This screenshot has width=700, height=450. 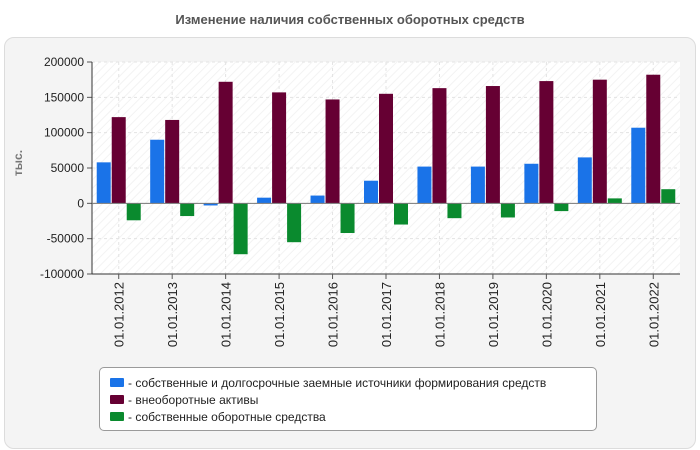 What do you see at coordinates (133, 212) in the screenshot?
I see `bar-3-01.01.2012` at bounding box center [133, 212].